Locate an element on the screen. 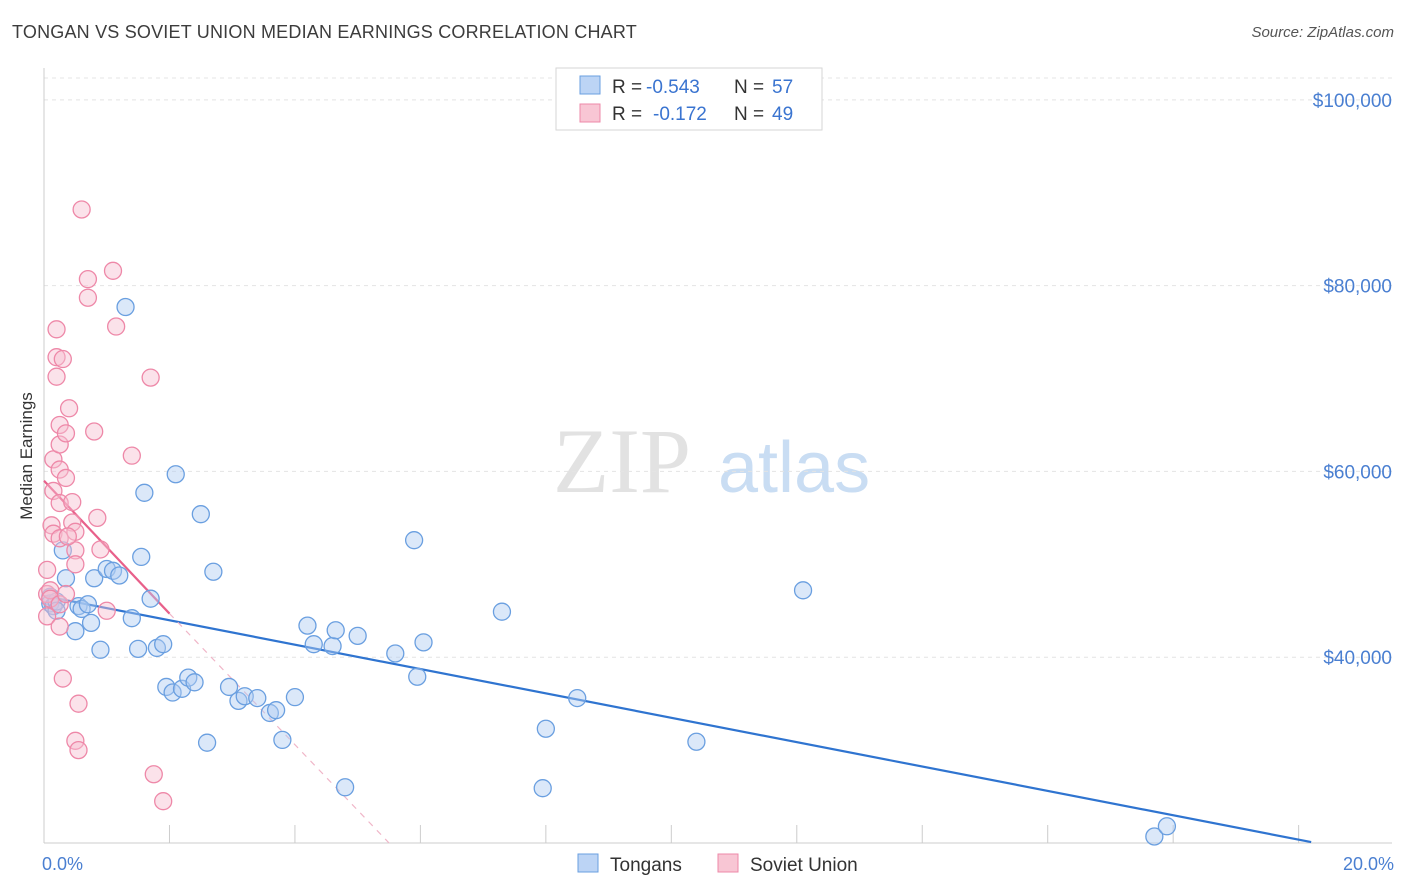 The width and height of the screenshot is (1406, 892). legend-box: R = -0.543 N = 57 R = -0.172 N = 49 is located at coordinates (689, 99).